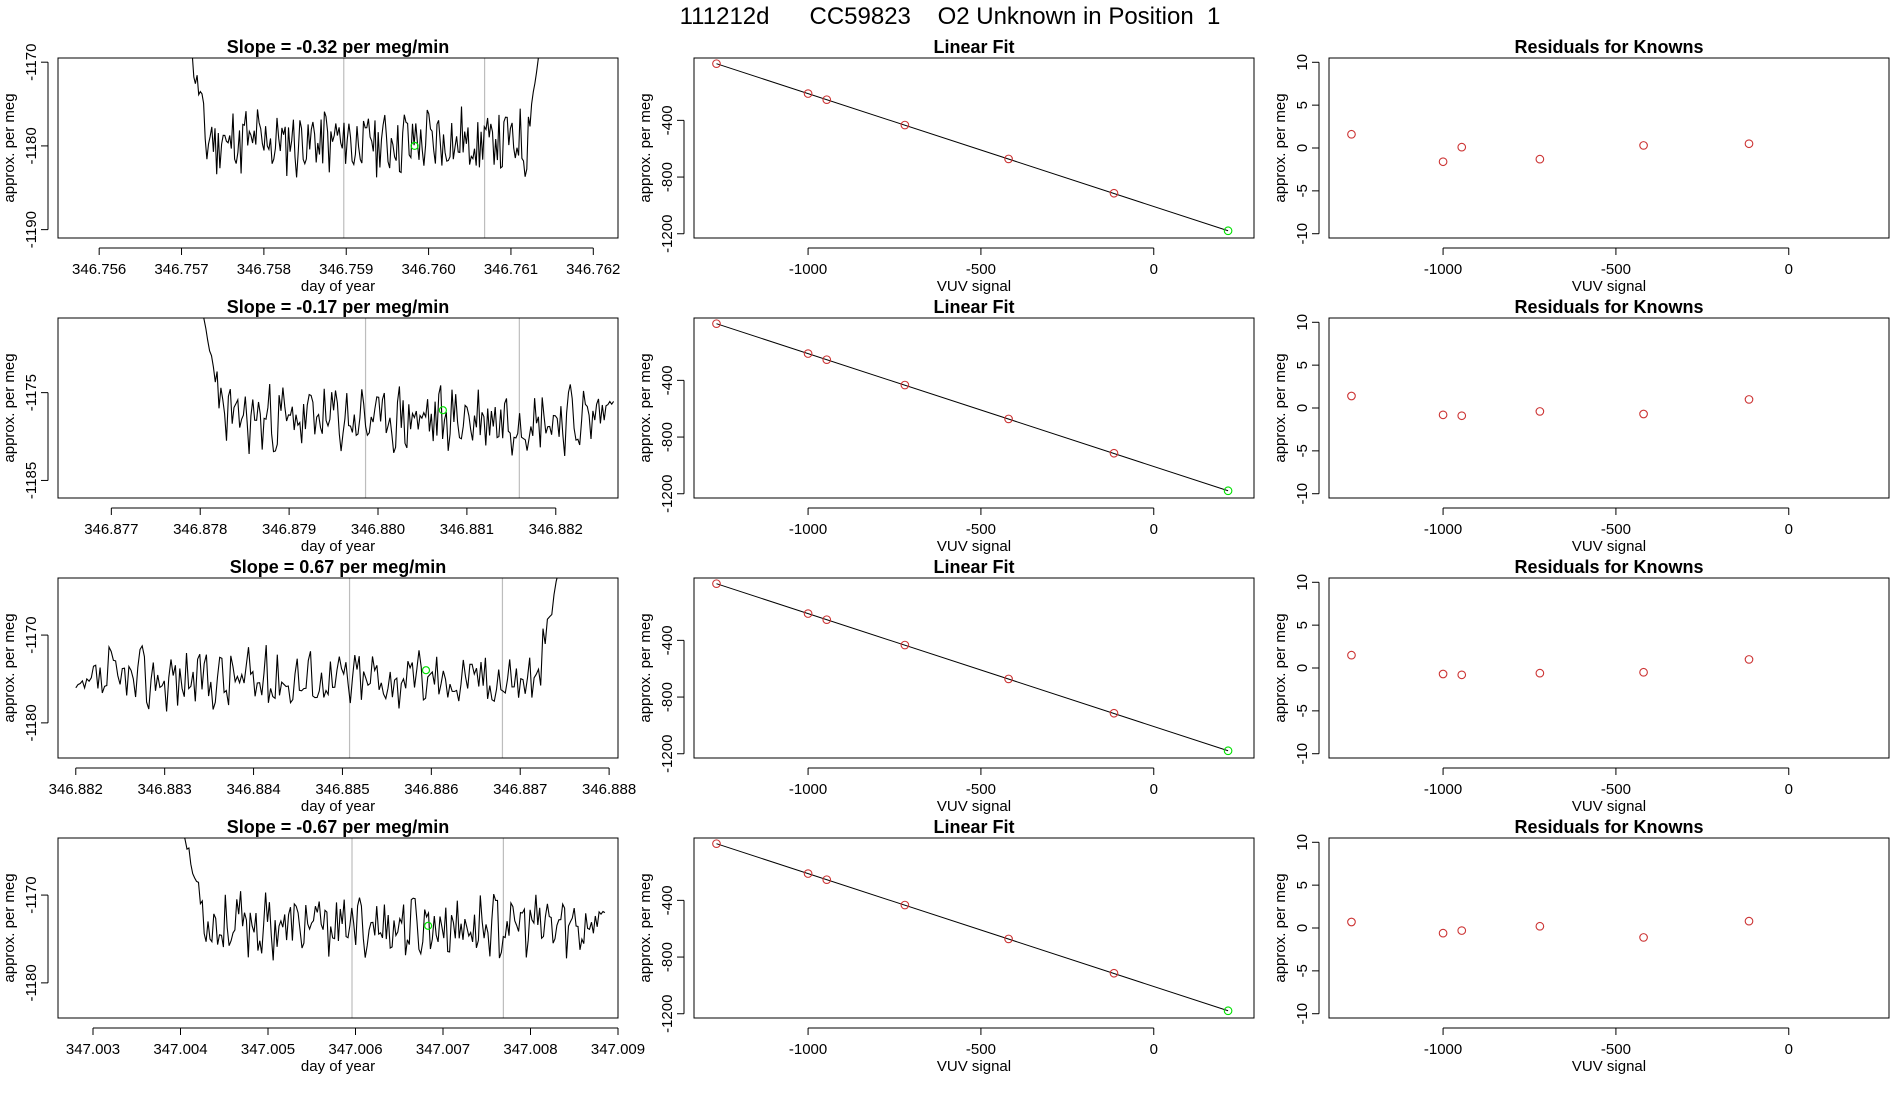  What do you see at coordinates (338, 47) in the screenshot?
I see `panel-title: Slope = -0.32 per meg/min` at bounding box center [338, 47].